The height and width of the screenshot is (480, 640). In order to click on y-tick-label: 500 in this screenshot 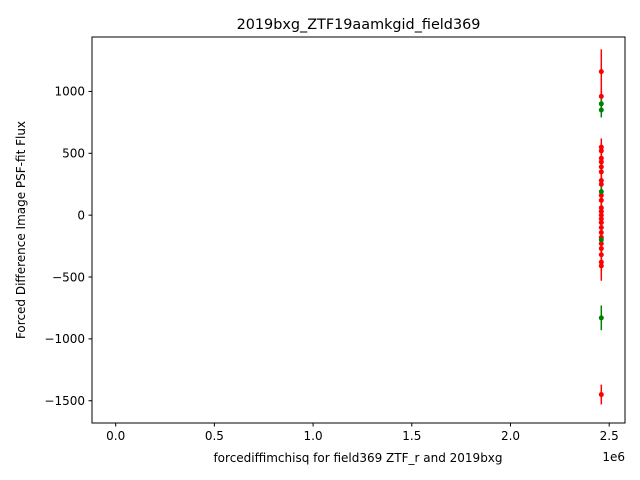, I will do `click(73, 154)`.